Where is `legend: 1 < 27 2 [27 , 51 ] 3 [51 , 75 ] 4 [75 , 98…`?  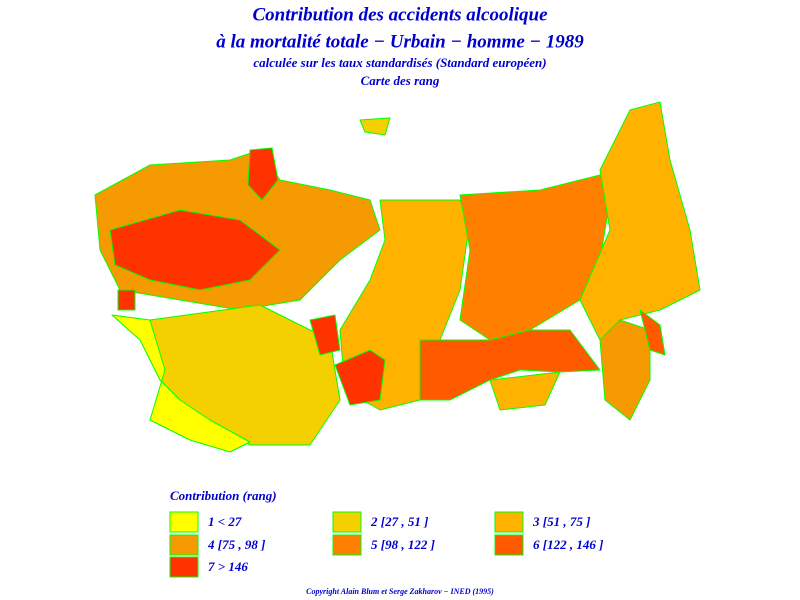 legend: 1 < 27 2 [27 , 51 ] 3 [51 , 75 ] 4 [75 , 98… is located at coordinates (386, 544).